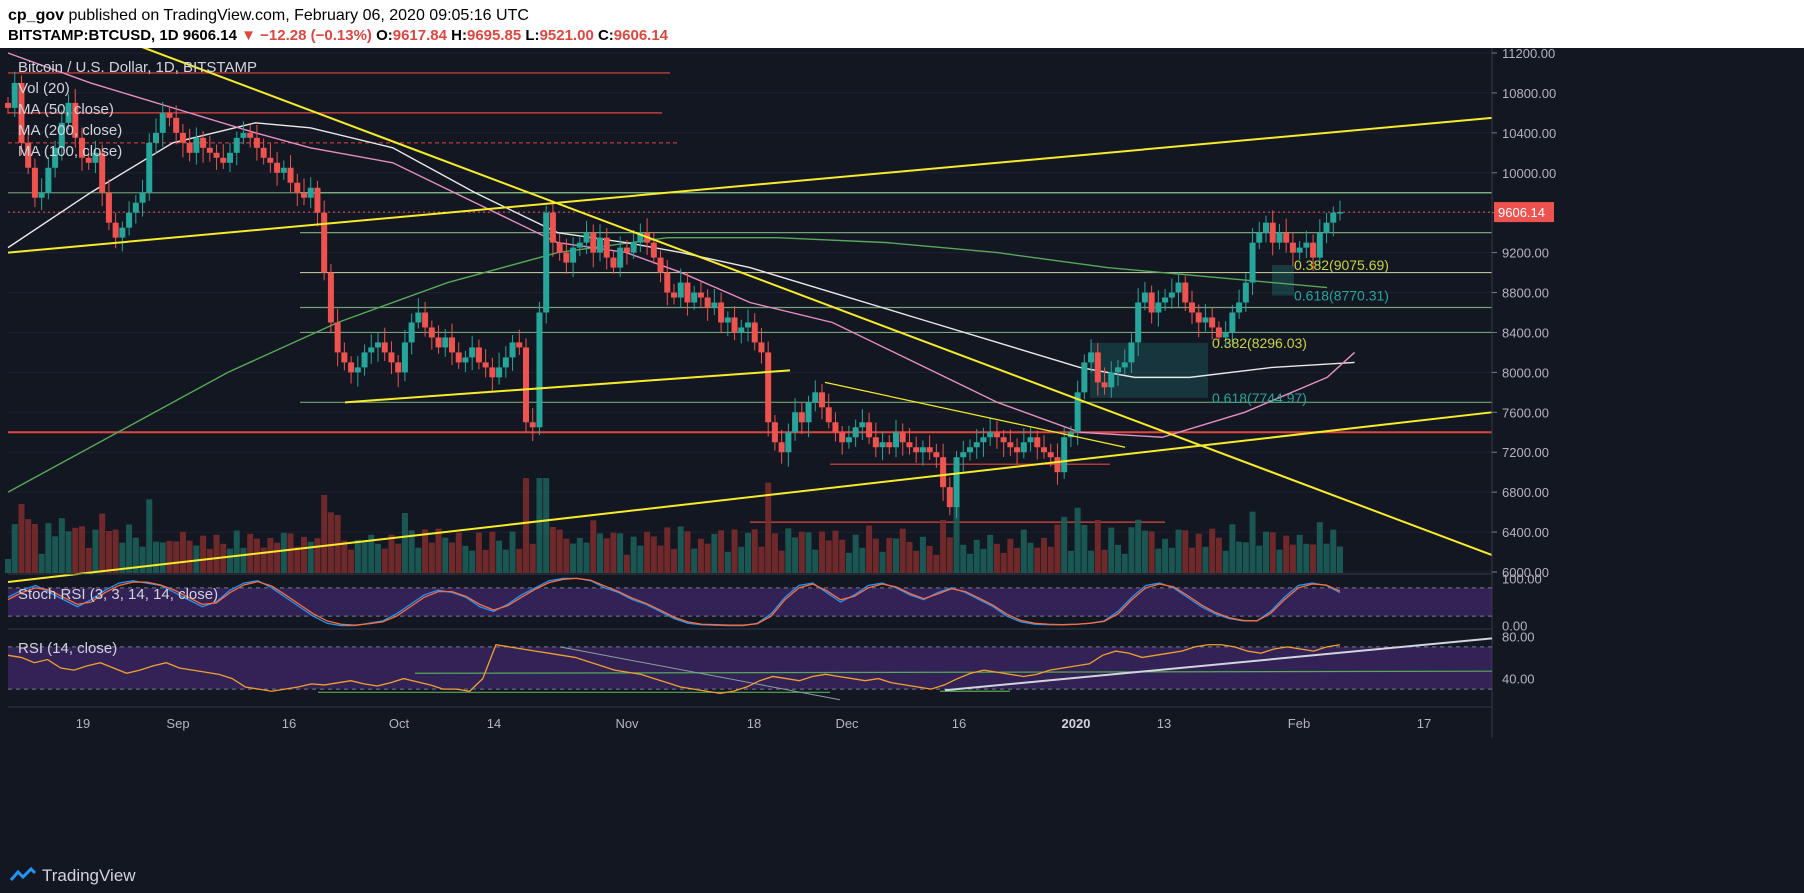 The image size is (1804, 893). What do you see at coordinates (975, 414) in the screenshot?
I see `trendline-wedge` at bounding box center [975, 414].